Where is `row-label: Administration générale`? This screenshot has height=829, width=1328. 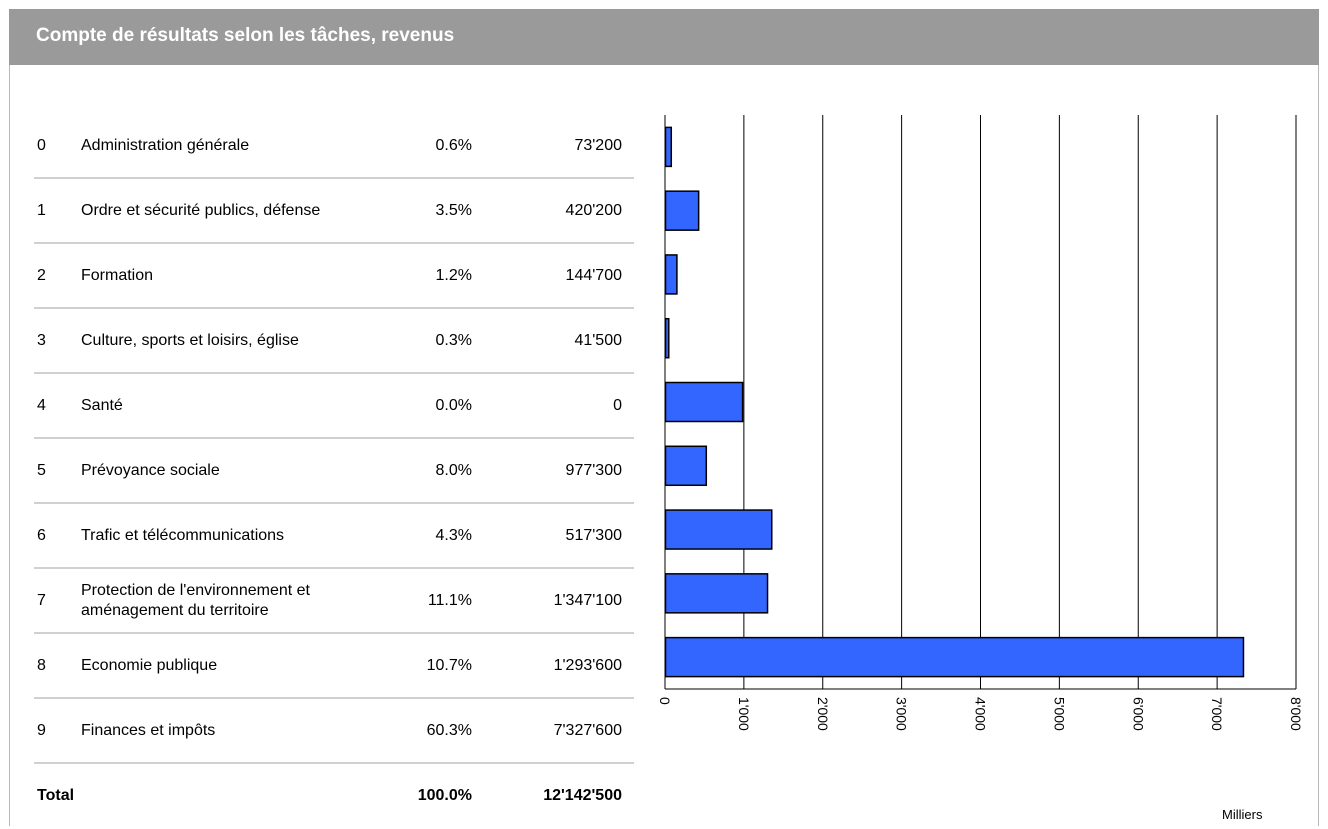 row-label: Administration générale is located at coordinates (165, 145).